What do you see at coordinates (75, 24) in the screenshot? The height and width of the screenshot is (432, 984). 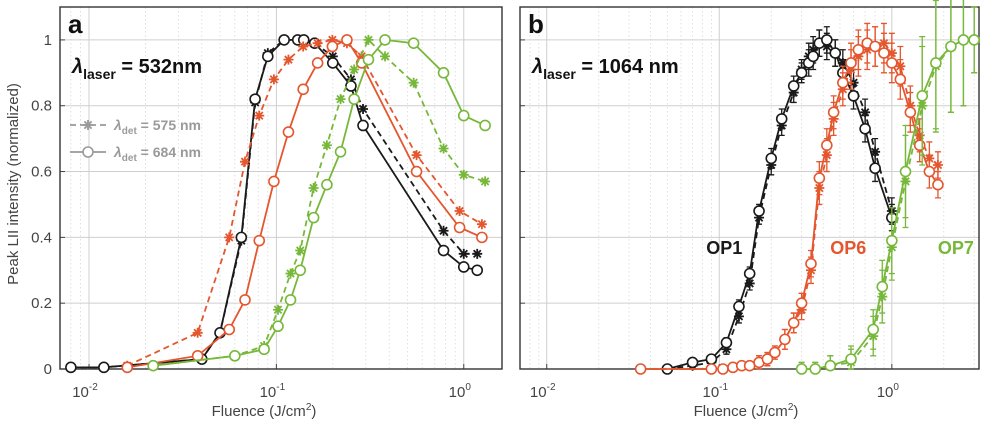 I see `panel-letter: a` at bounding box center [75, 24].